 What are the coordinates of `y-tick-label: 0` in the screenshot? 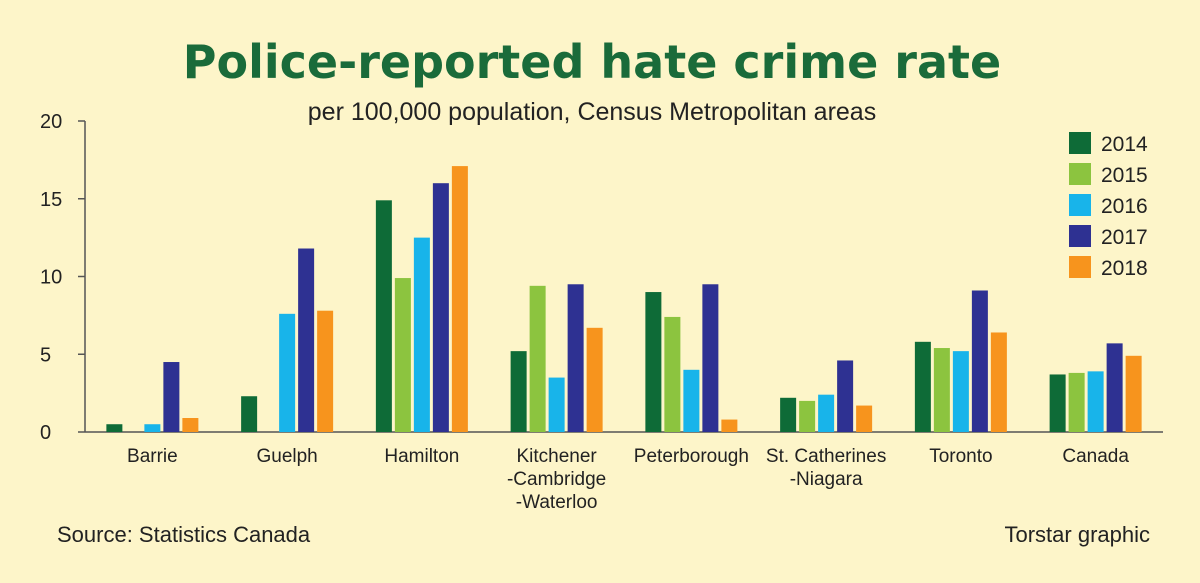 It's located at (45, 433).